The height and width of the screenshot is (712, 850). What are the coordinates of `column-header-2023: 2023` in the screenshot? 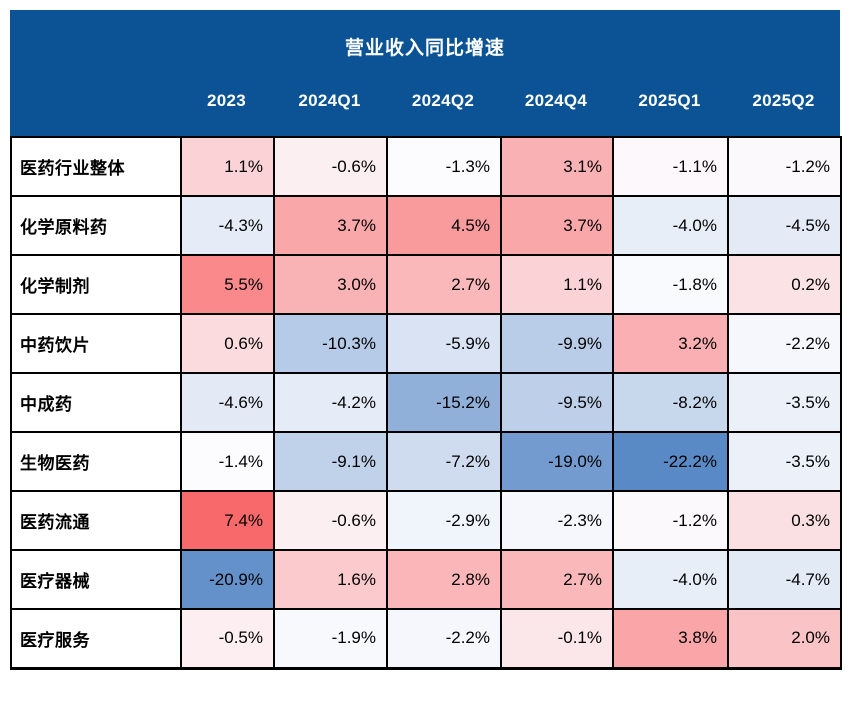 It's located at (226, 100).